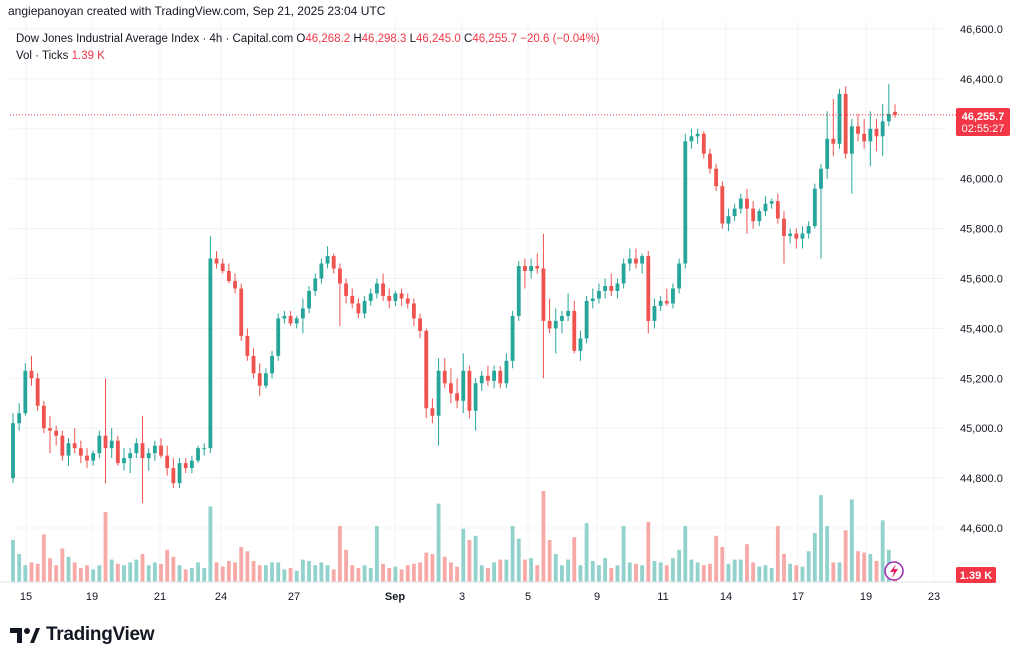  I want to click on volume-legend: Vol · Ticks 1.39 K, so click(60, 56).